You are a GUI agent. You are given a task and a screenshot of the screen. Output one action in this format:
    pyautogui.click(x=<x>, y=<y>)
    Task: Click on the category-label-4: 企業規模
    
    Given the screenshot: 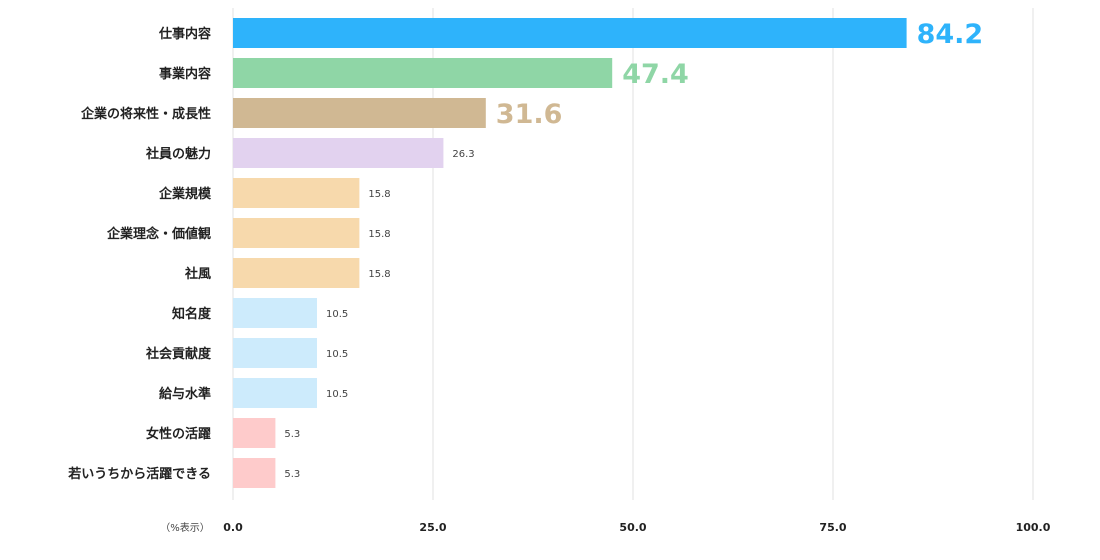 What is the action you would take?
    pyautogui.click(x=185, y=194)
    